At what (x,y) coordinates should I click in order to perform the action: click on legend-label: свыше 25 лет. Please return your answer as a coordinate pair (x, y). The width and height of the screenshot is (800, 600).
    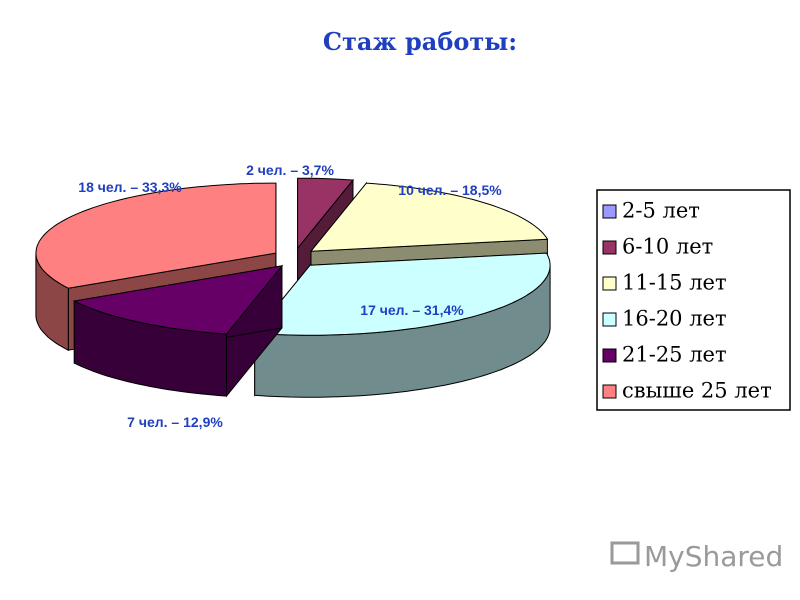
    Looking at the image, I should click on (697, 391).